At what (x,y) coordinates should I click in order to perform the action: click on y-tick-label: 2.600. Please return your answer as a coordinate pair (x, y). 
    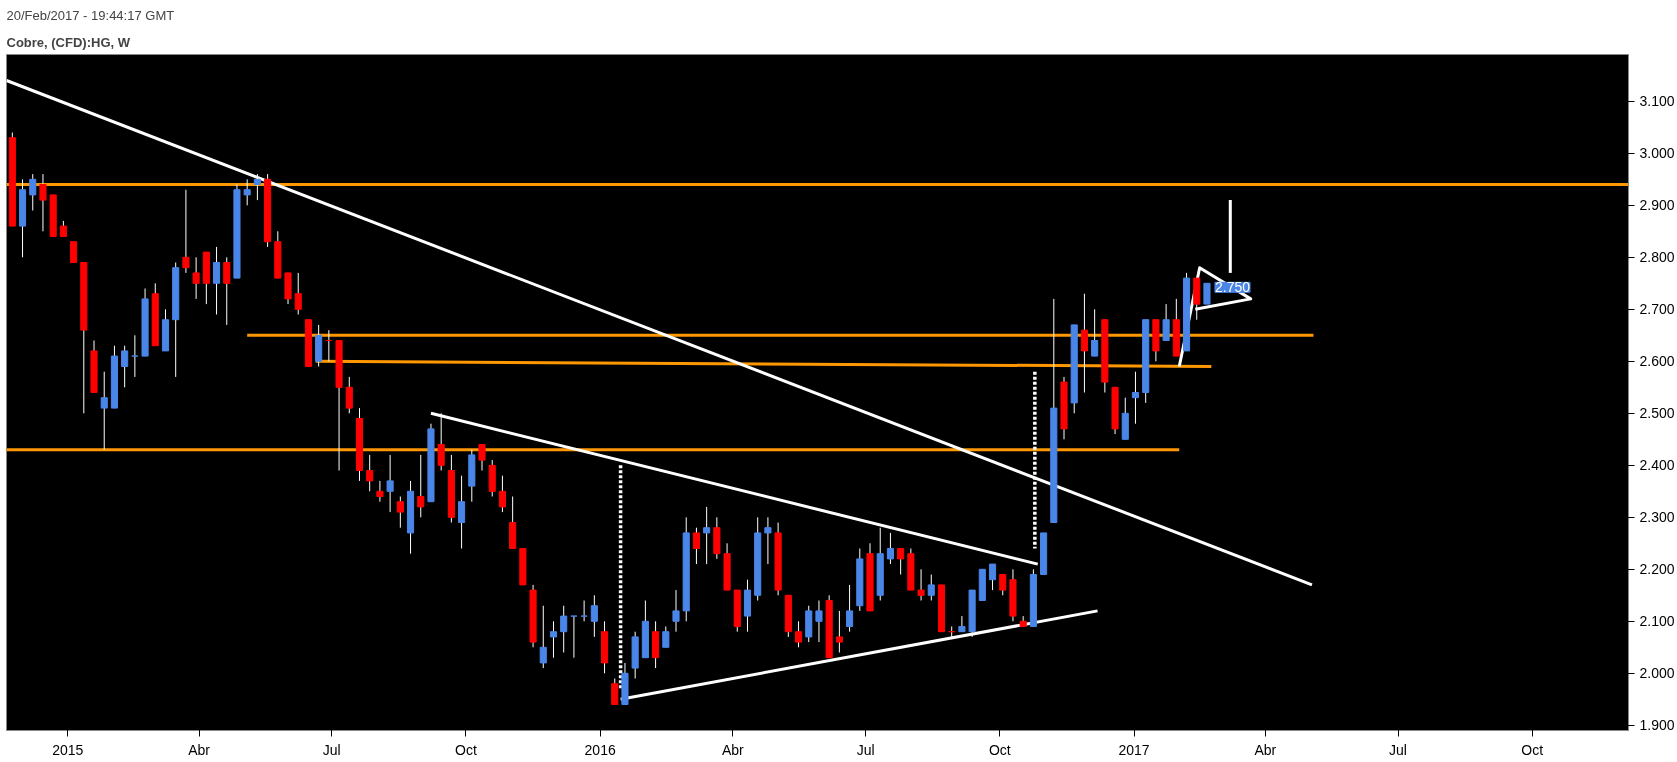
    Looking at the image, I should click on (1657, 361).